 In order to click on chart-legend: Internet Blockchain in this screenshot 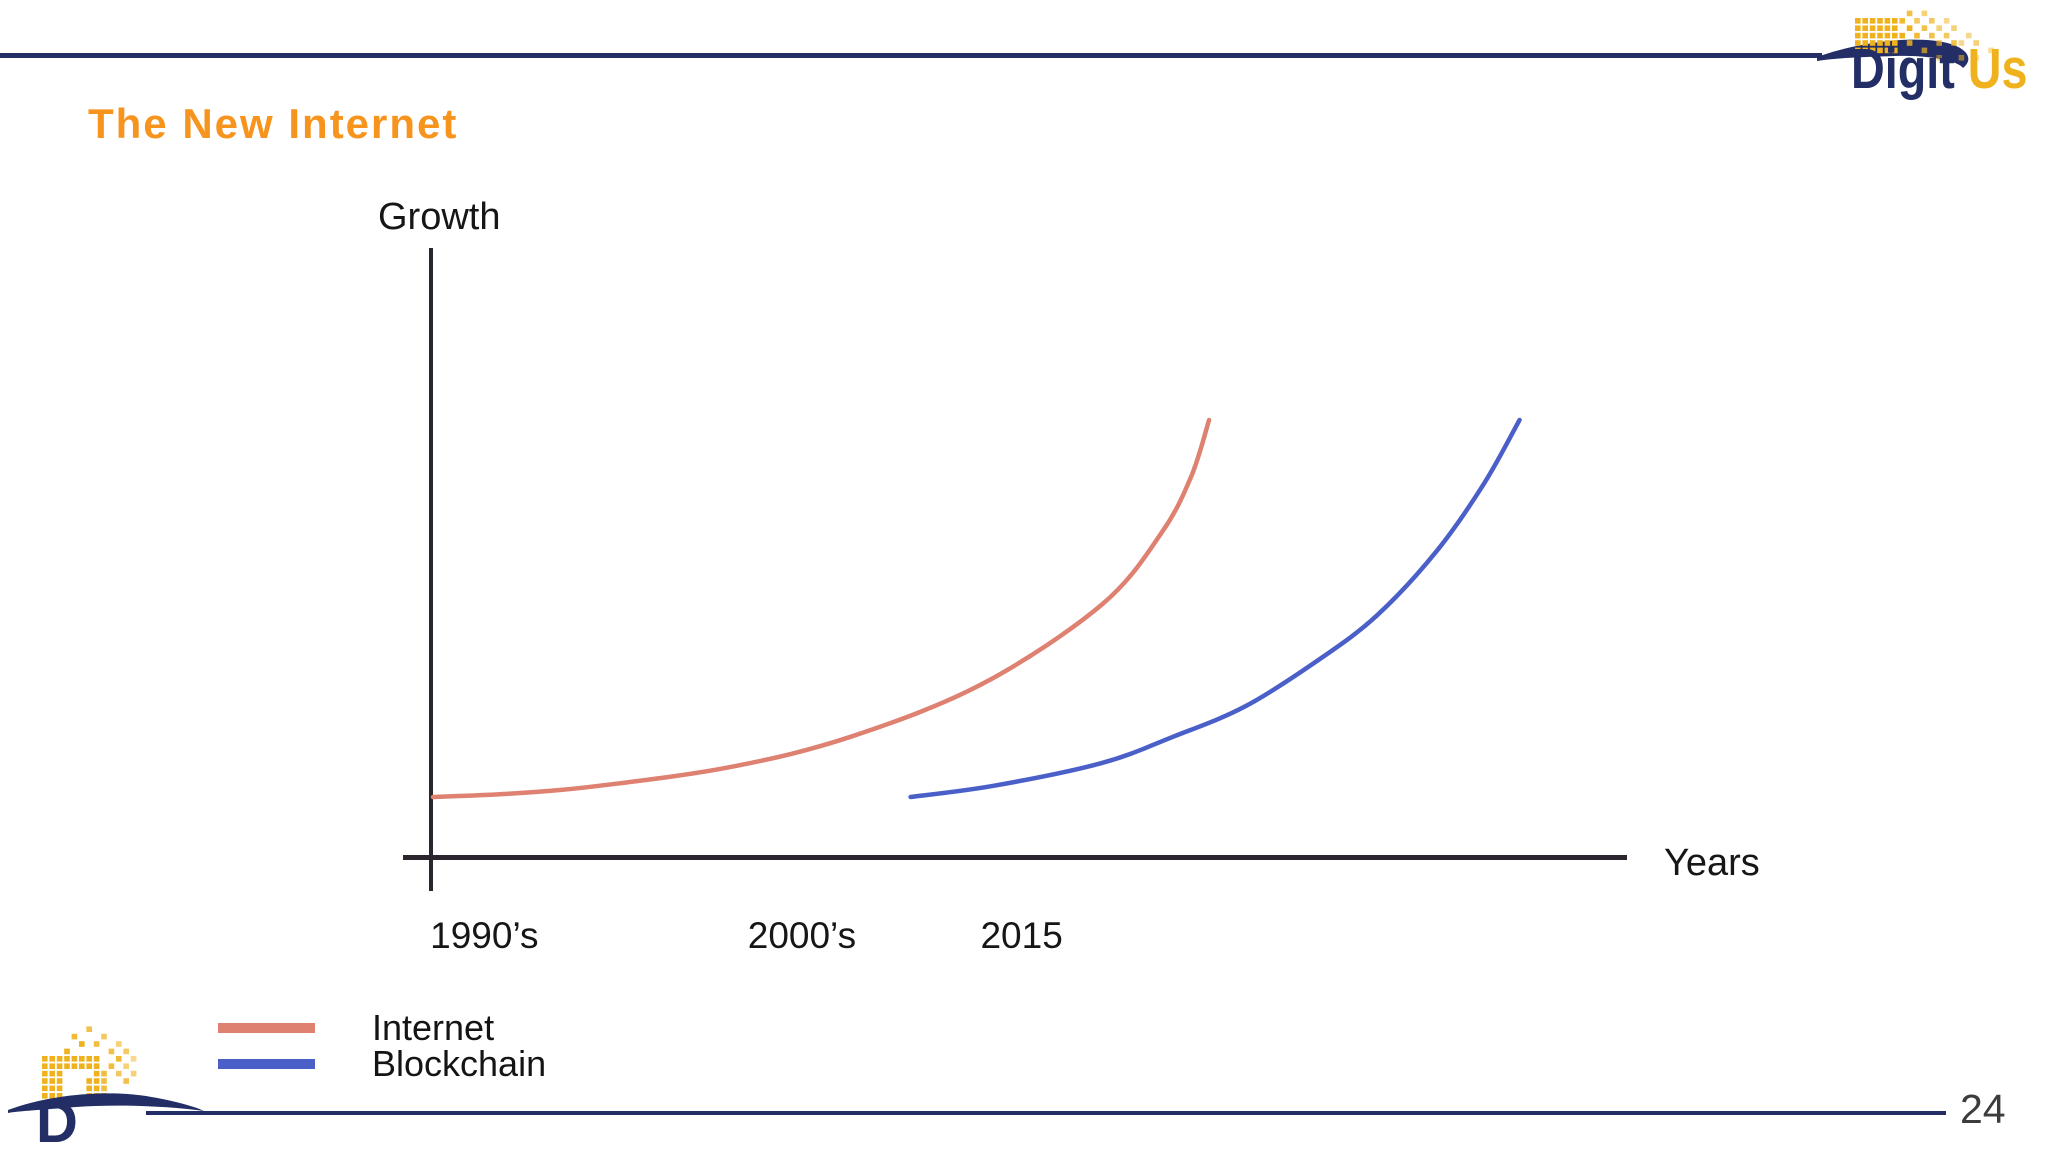, I will do `click(382, 1045)`.